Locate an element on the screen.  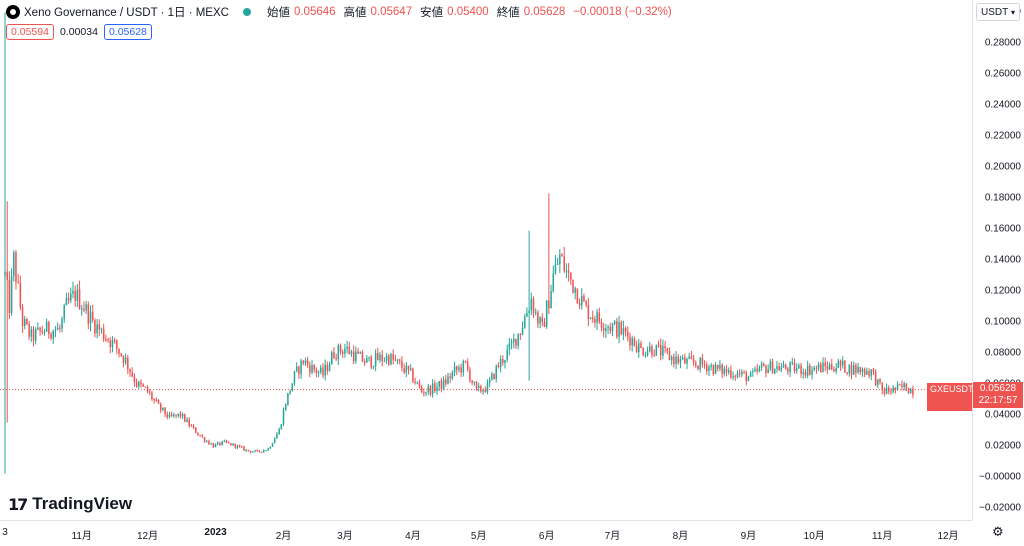
price-tick-label: −0.00000 is located at coordinates (1000, 477).